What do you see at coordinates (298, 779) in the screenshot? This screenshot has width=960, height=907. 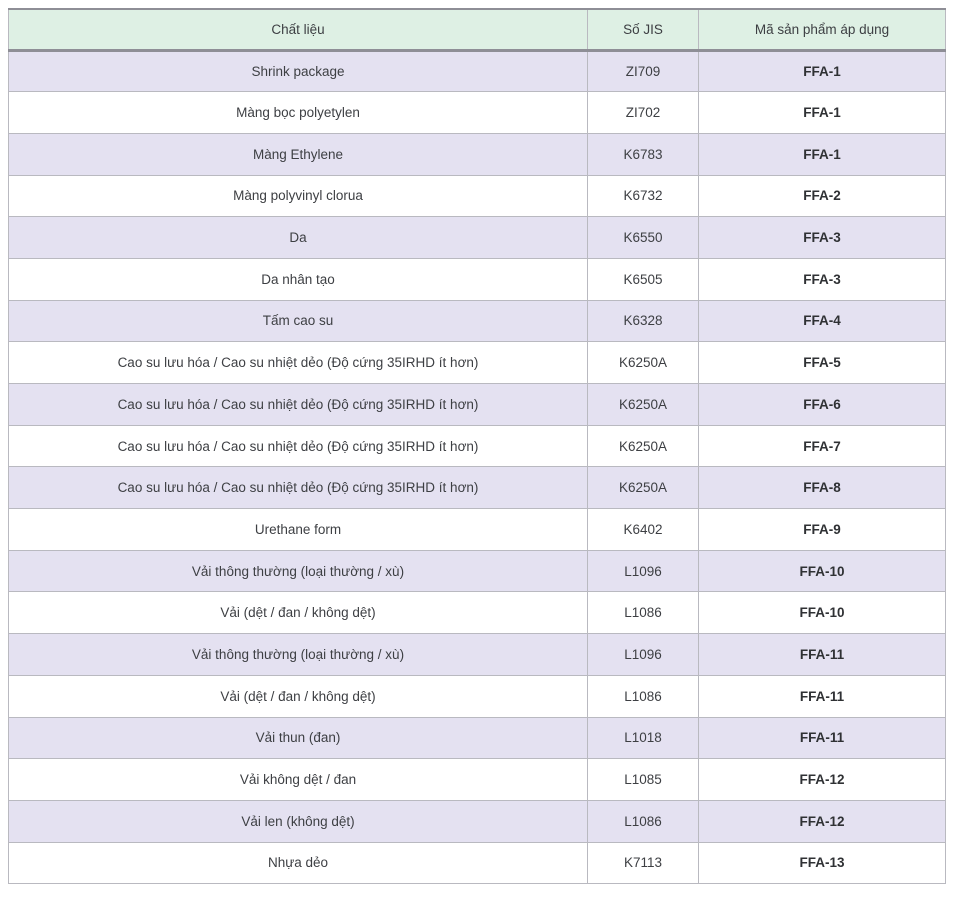 I see `cell-material: Vải không dệt / đan` at bounding box center [298, 779].